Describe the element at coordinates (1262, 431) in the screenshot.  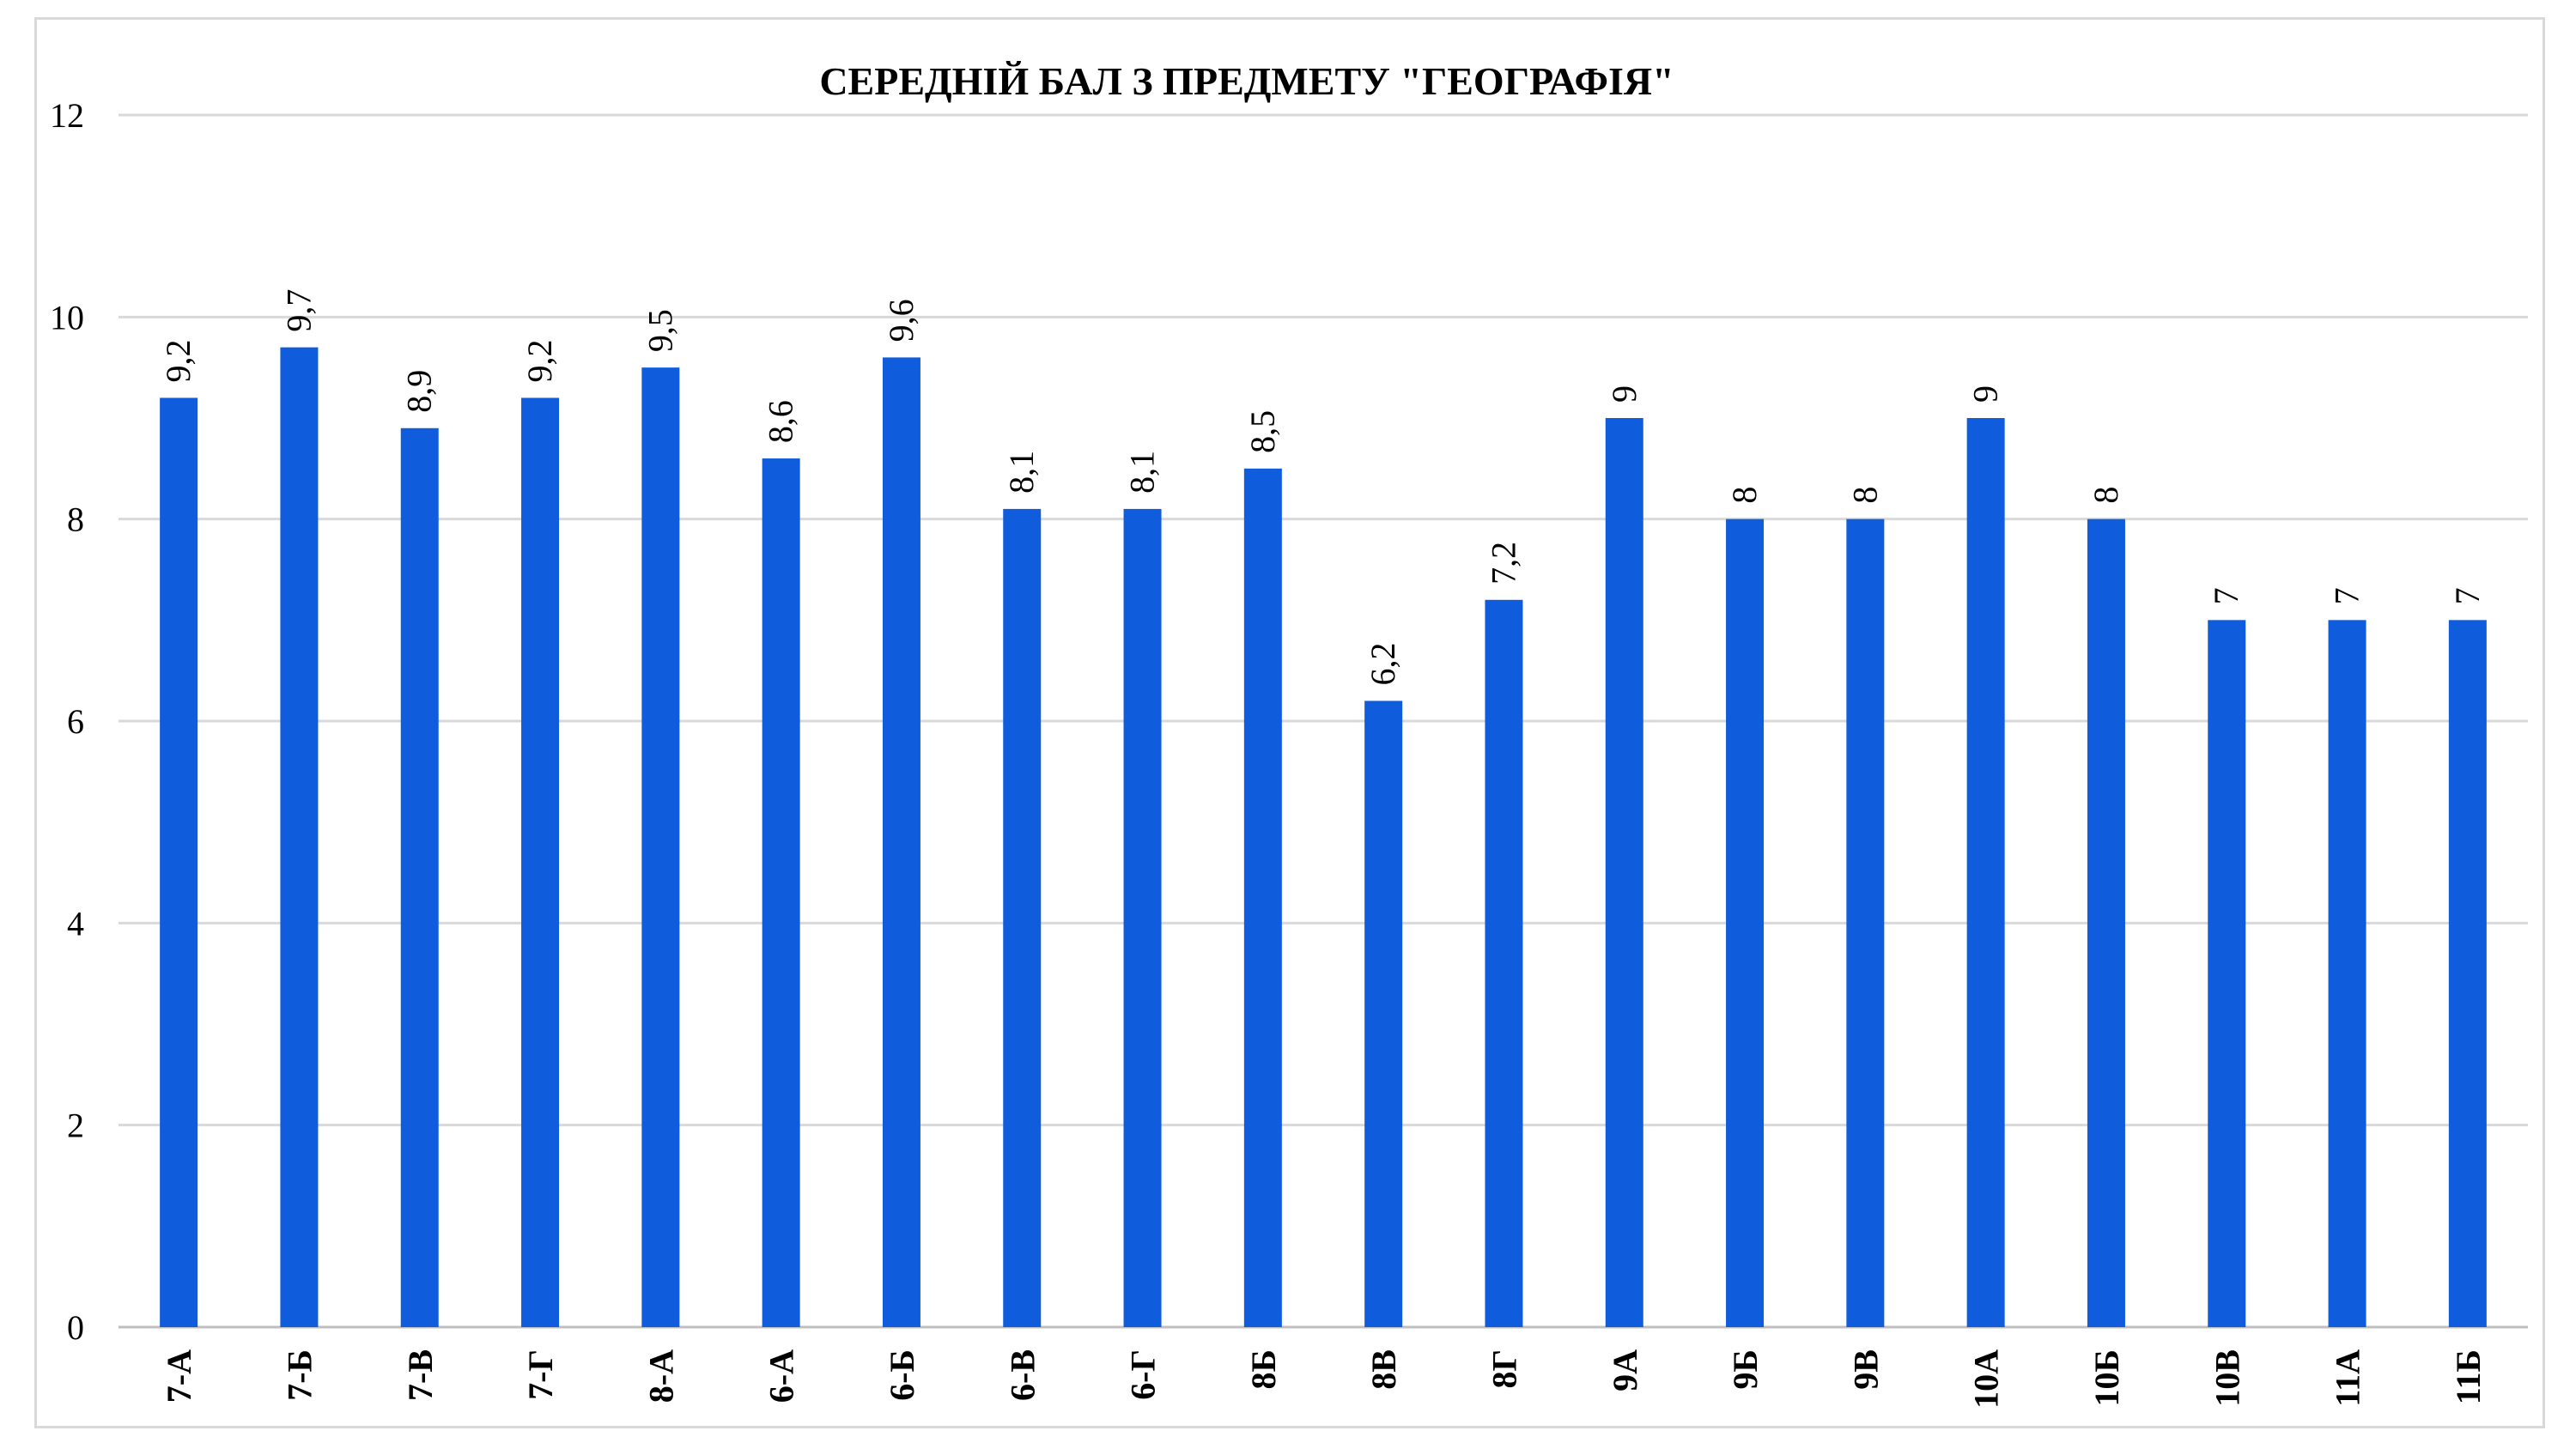
I see `data-label: 8,5` at that location.